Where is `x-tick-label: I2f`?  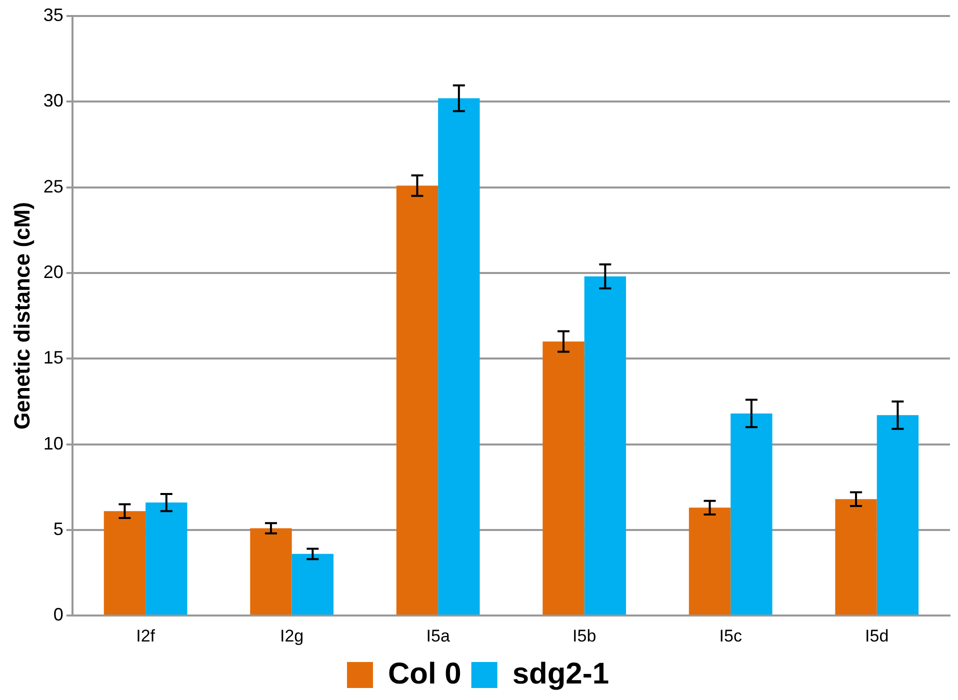 x-tick-label: I2f is located at coordinates (146, 636).